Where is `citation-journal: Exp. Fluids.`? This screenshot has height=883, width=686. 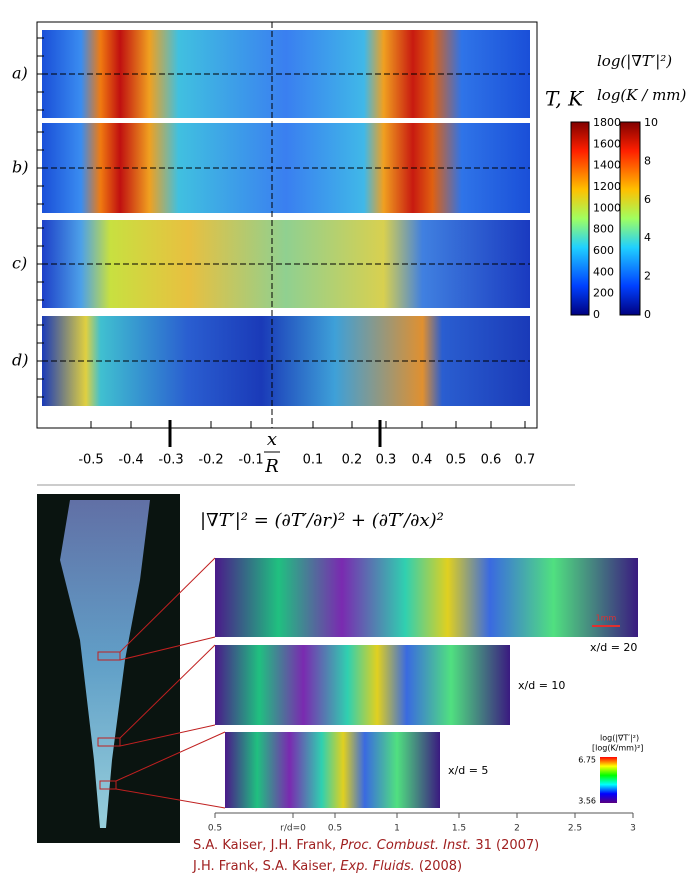
citation-journal: Exp. Fluids. is located at coordinates (377, 866).